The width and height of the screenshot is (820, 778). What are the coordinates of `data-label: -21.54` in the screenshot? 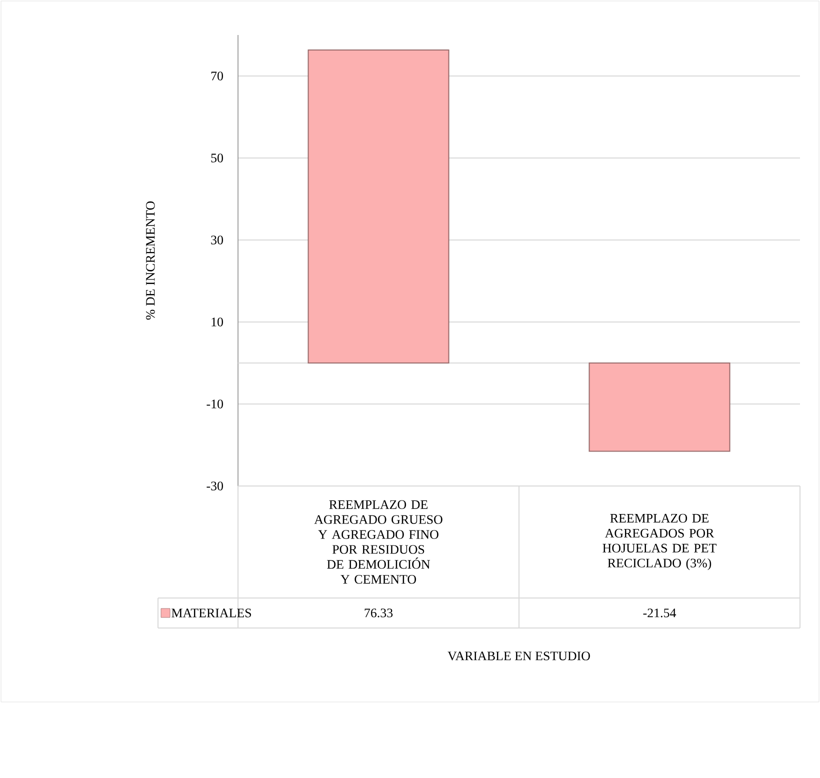 It's located at (659, 613).